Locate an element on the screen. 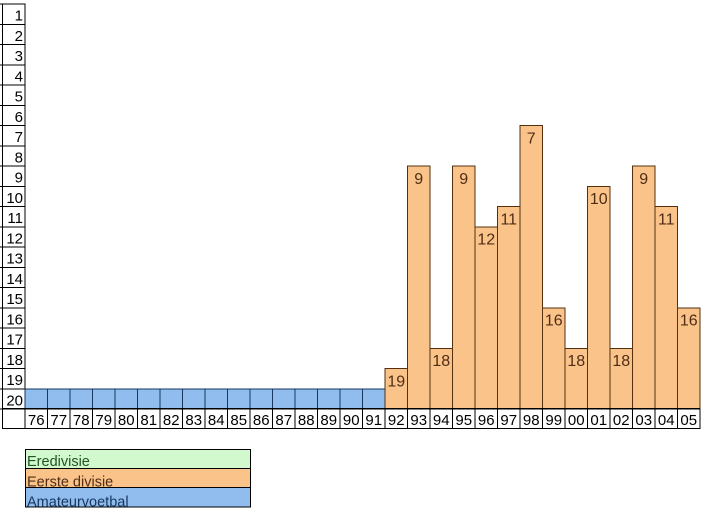 The width and height of the screenshot is (705, 512). svg-text: 78 is located at coordinates (81, 420).